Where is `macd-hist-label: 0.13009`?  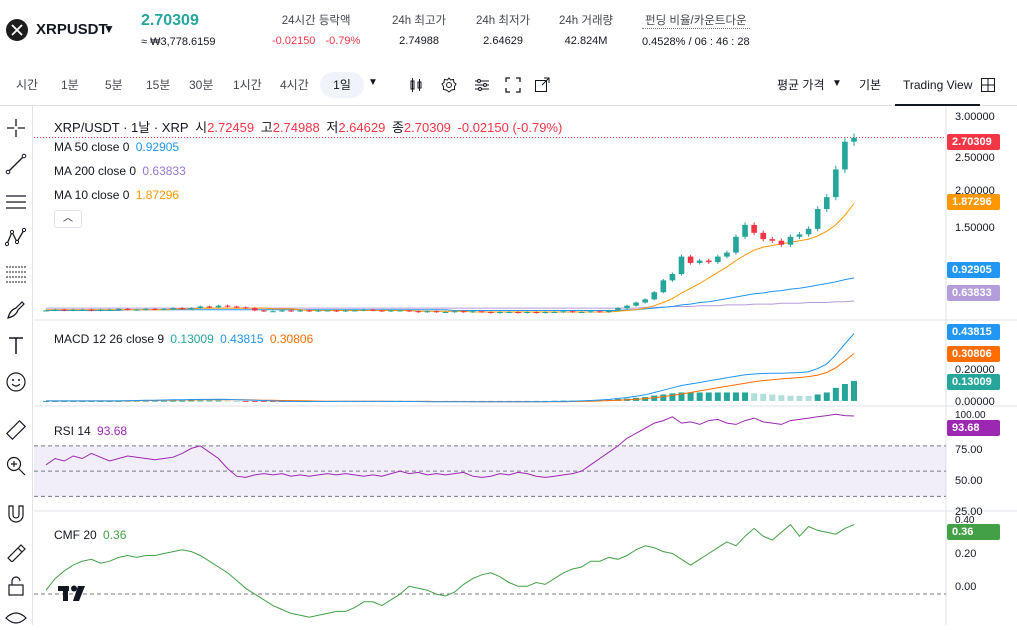
macd-hist-label: 0.13009 is located at coordinates (973, 382).